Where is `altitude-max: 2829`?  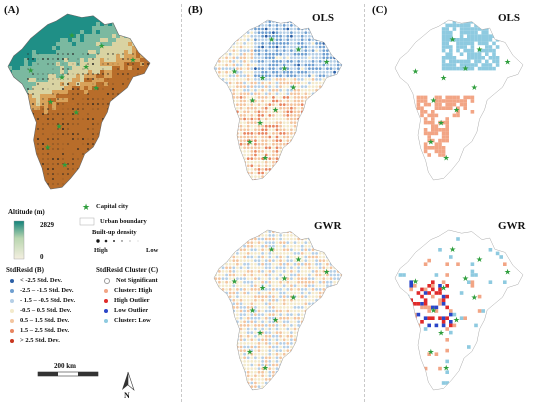 altitude-max: 2829 is located at coordinates (47, 225).